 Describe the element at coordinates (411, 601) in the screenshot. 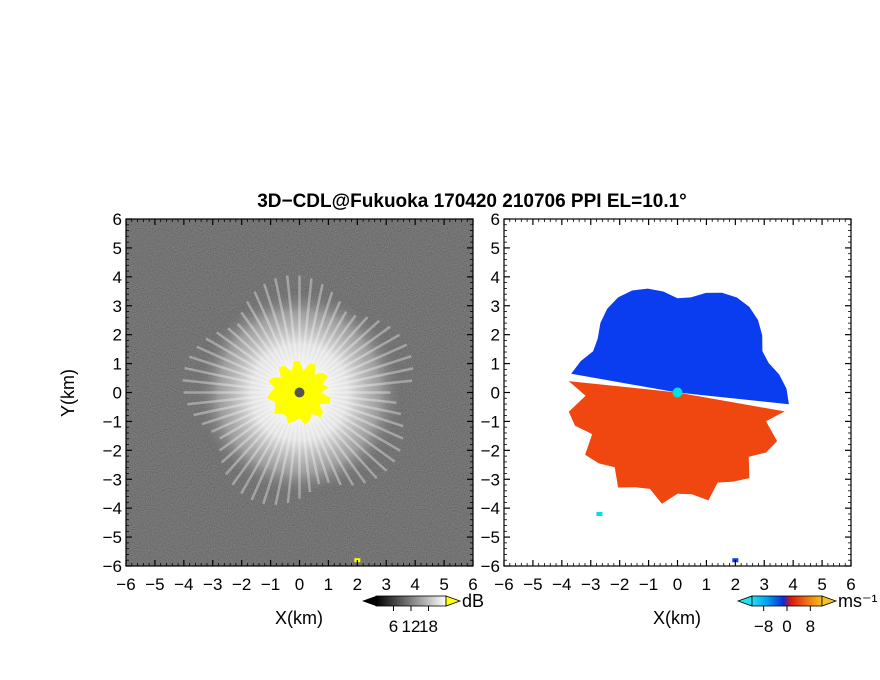

I see `db-colorbar-ramp` at that location.